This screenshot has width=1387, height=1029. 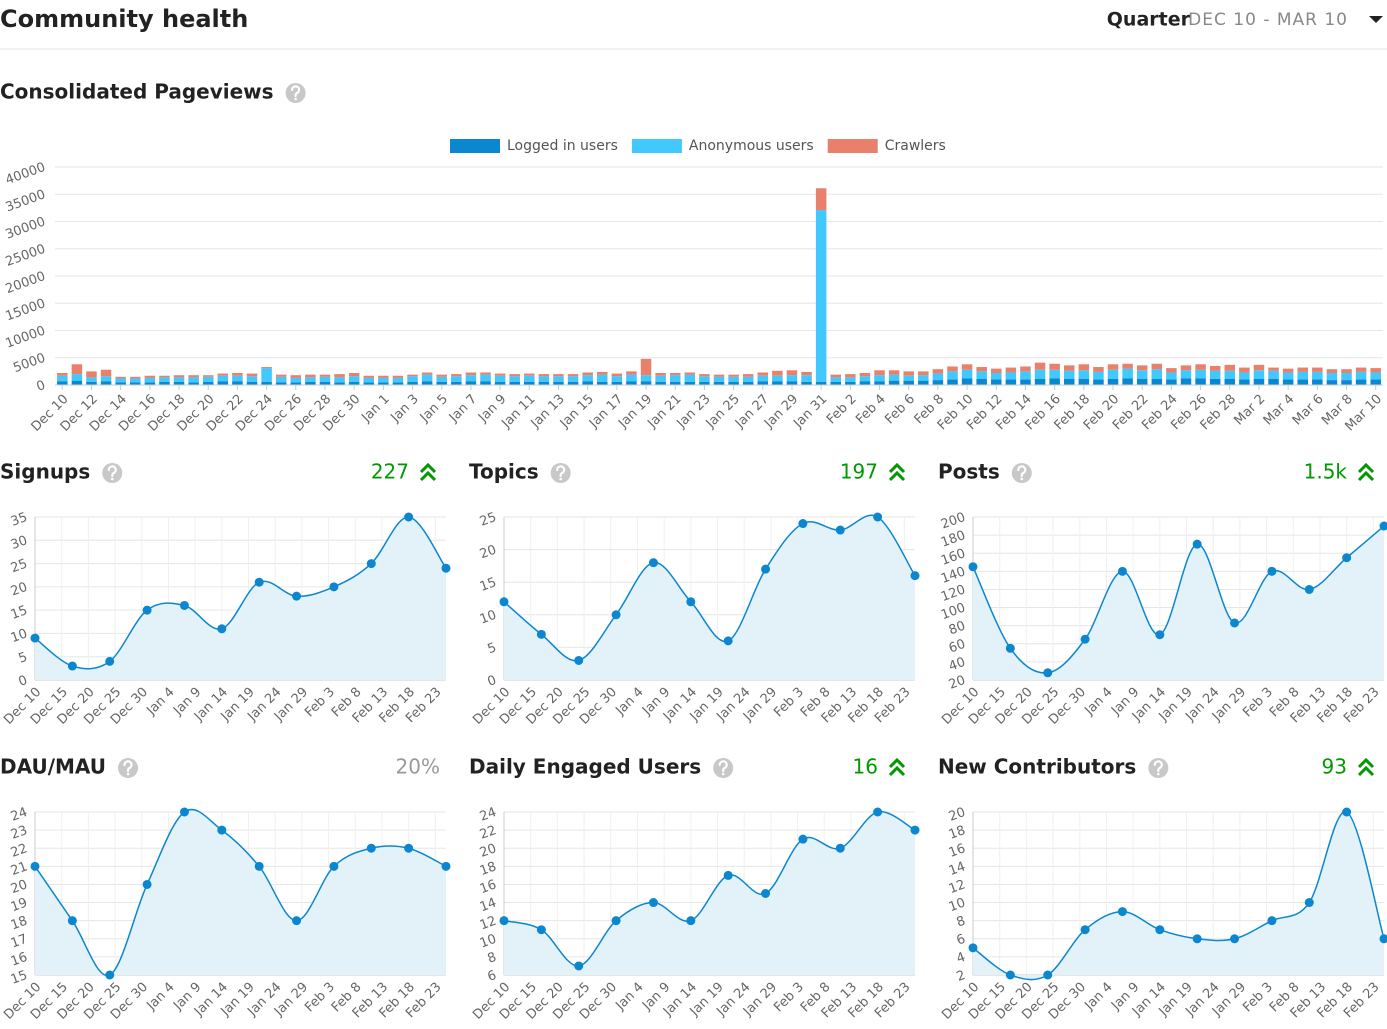 I want to click on y-tick-label: 12, so click(x=488, y=924).